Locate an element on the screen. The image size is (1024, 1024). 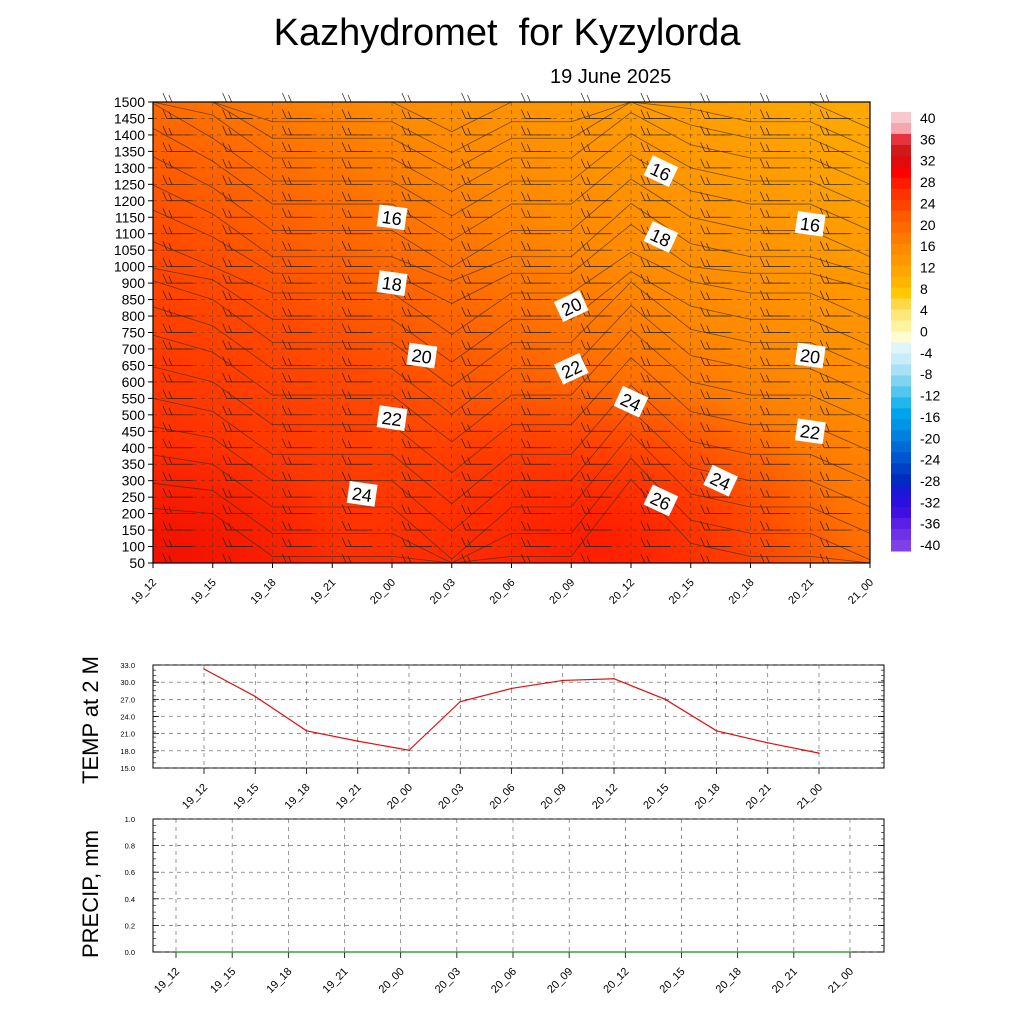
heatmap-ytick-label: 50 is located at coordinates (137, 563).